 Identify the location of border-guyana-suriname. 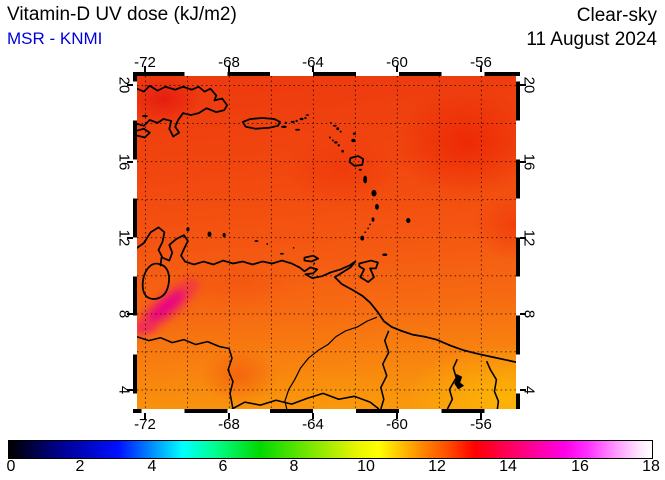
(452, 383).